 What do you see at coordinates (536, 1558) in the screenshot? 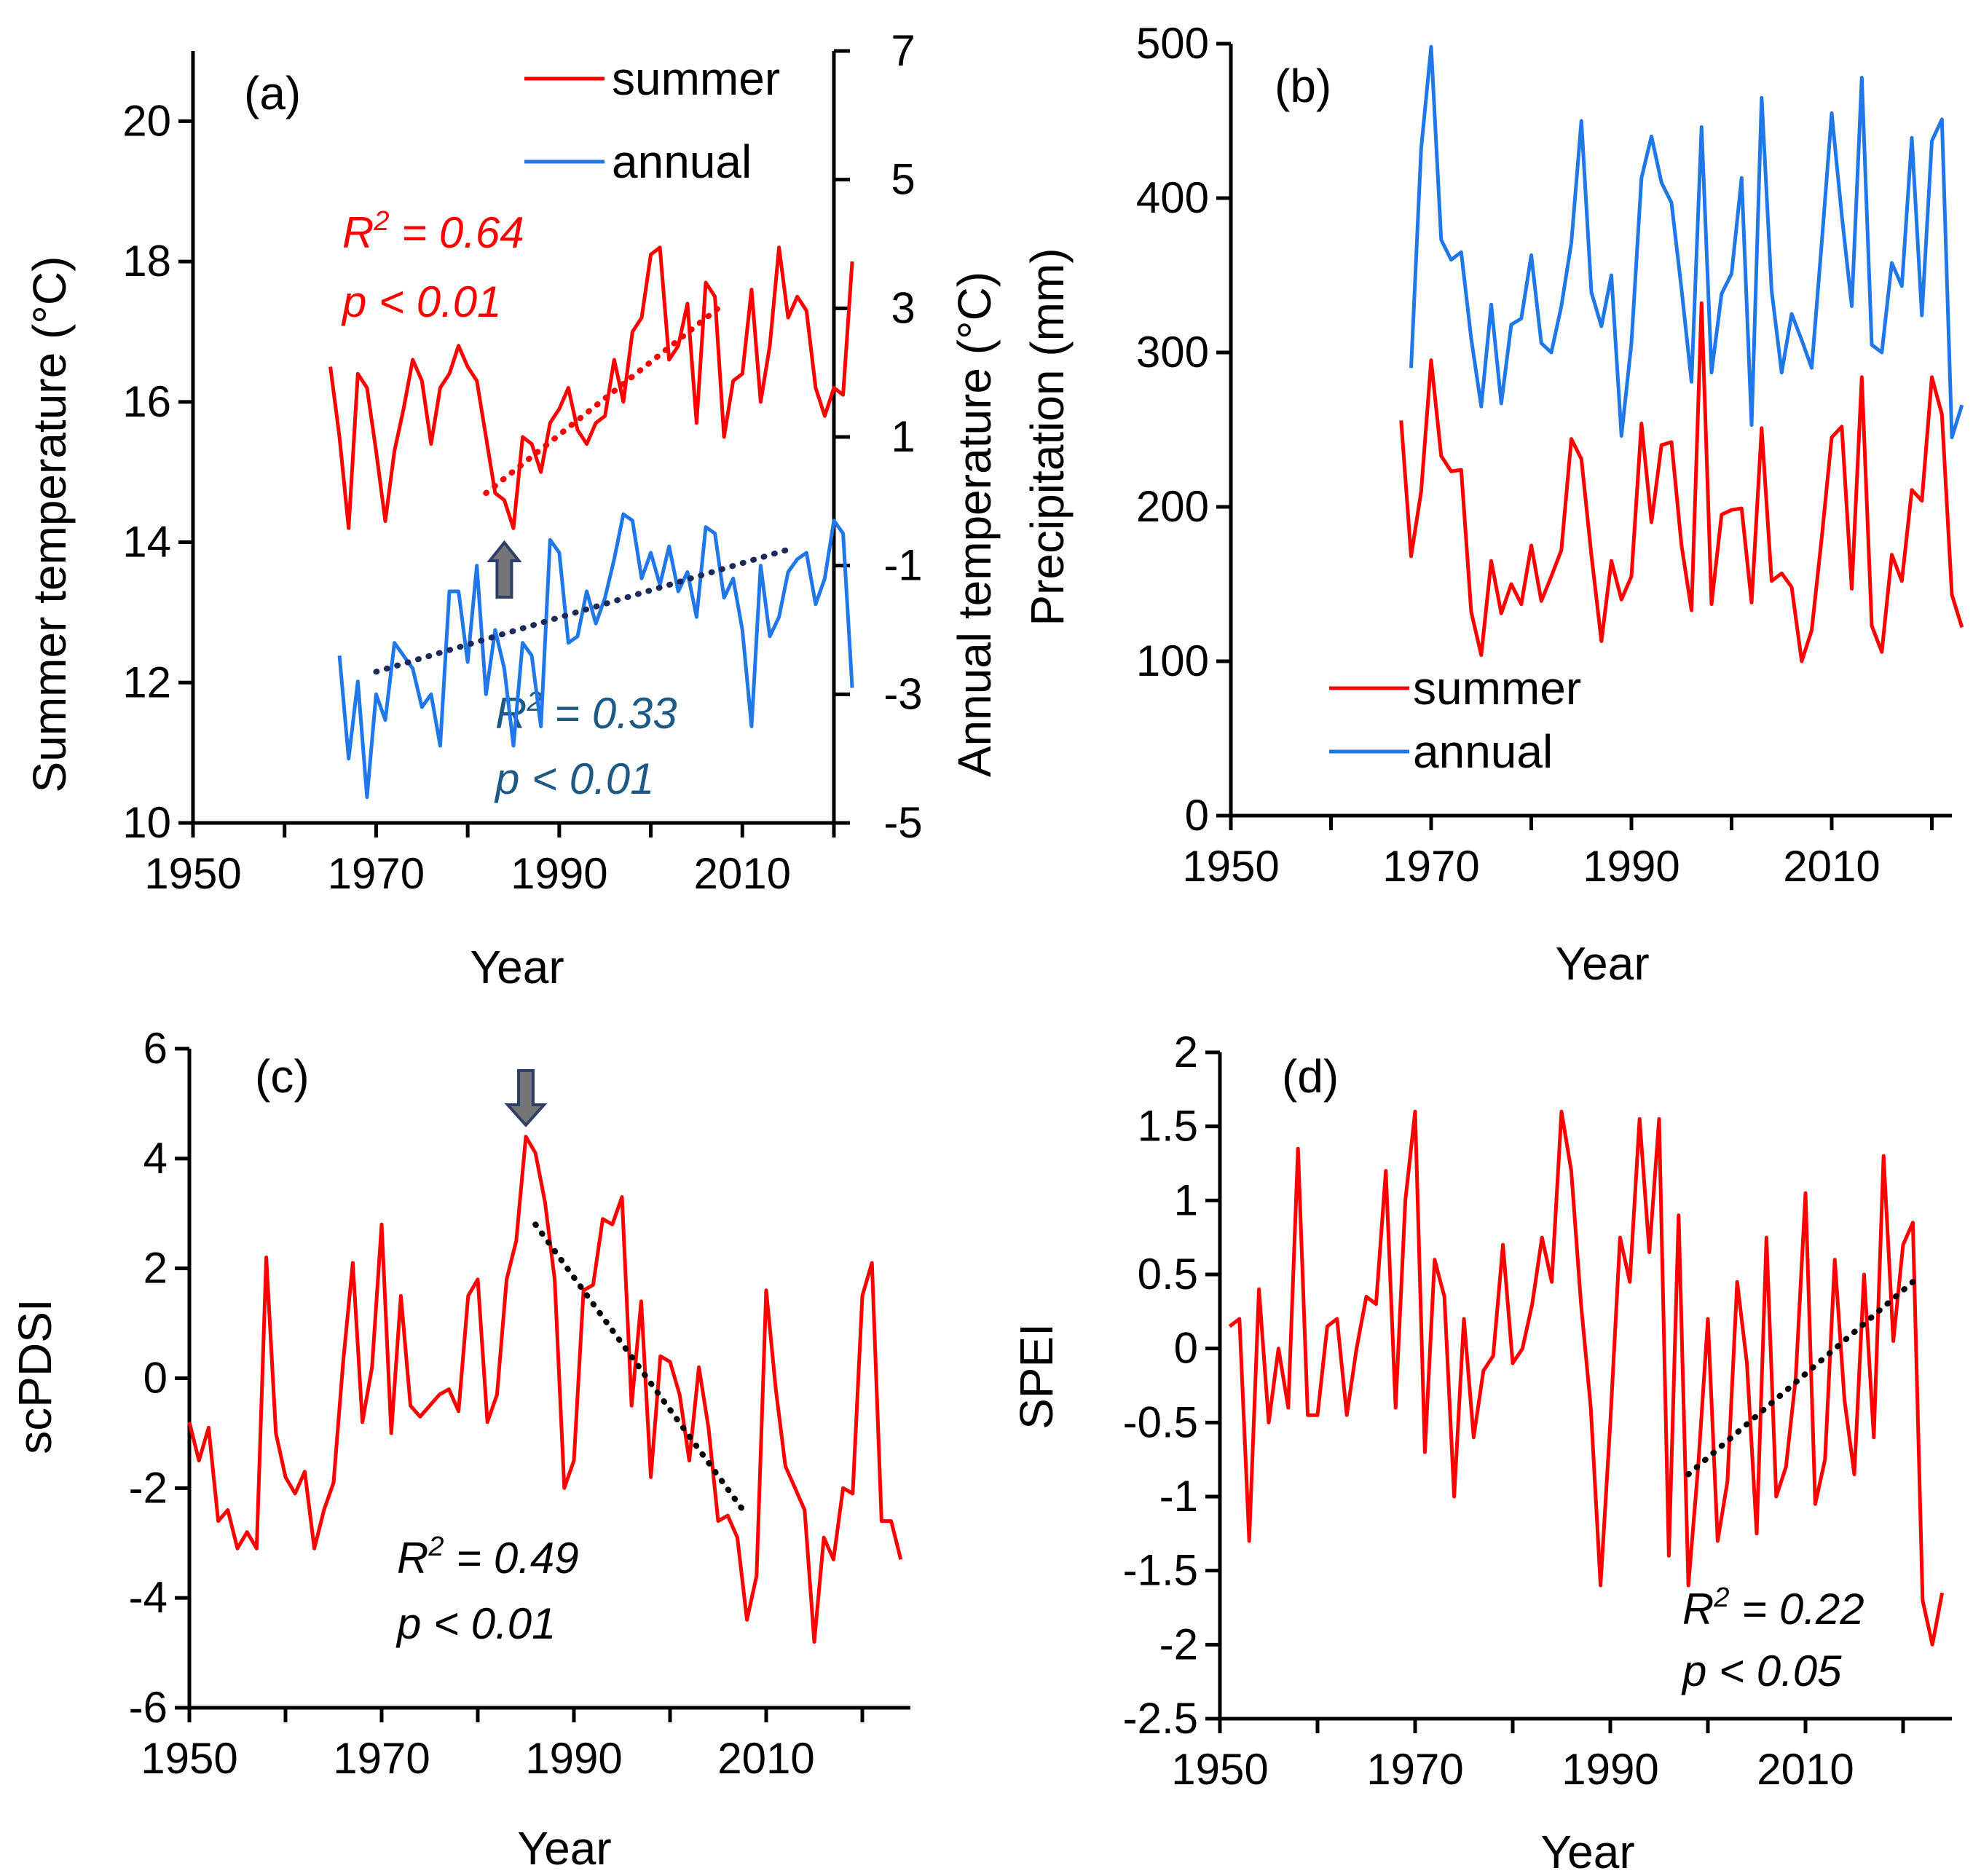
I see `scpdsi-r2-value: 0.49` at bounding box center [536, 1558].